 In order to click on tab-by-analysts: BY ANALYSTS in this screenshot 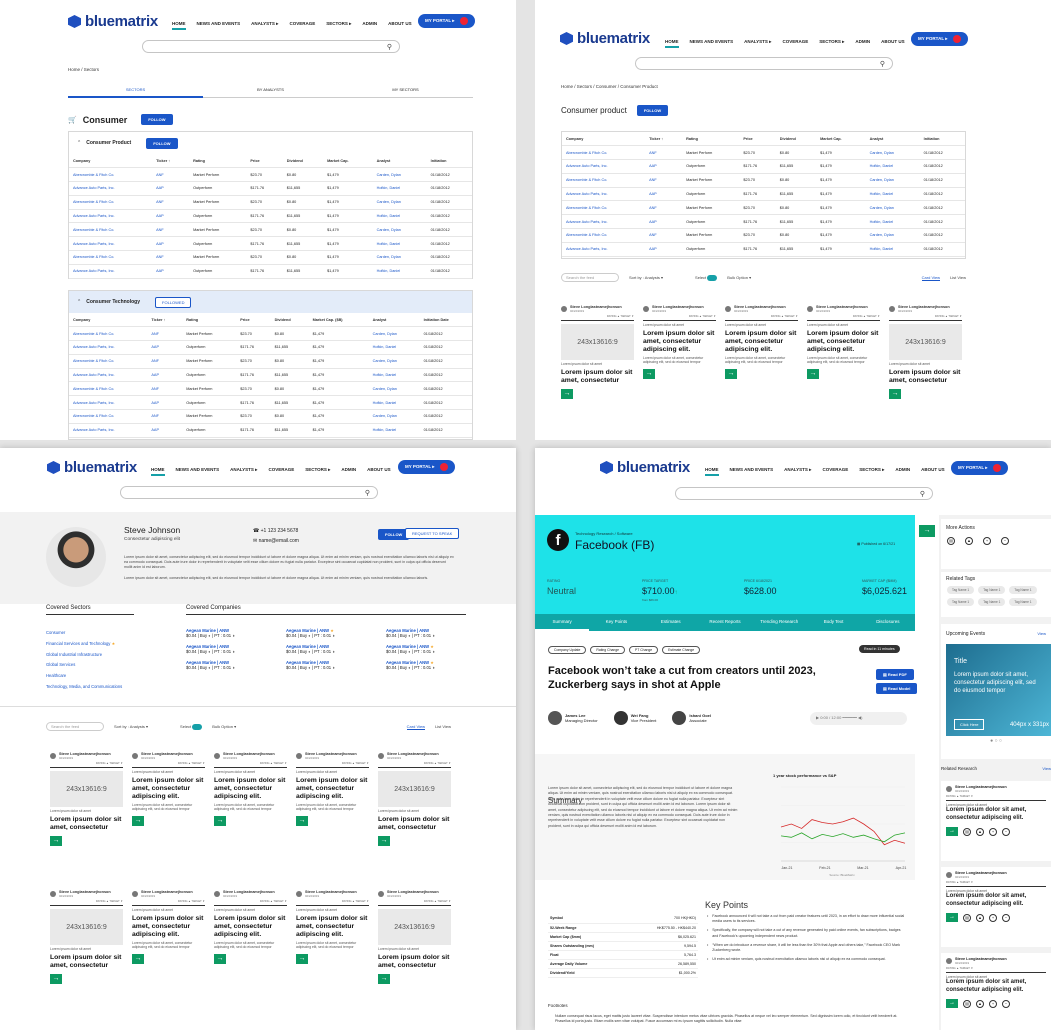, I will do `click(270, 90)`.